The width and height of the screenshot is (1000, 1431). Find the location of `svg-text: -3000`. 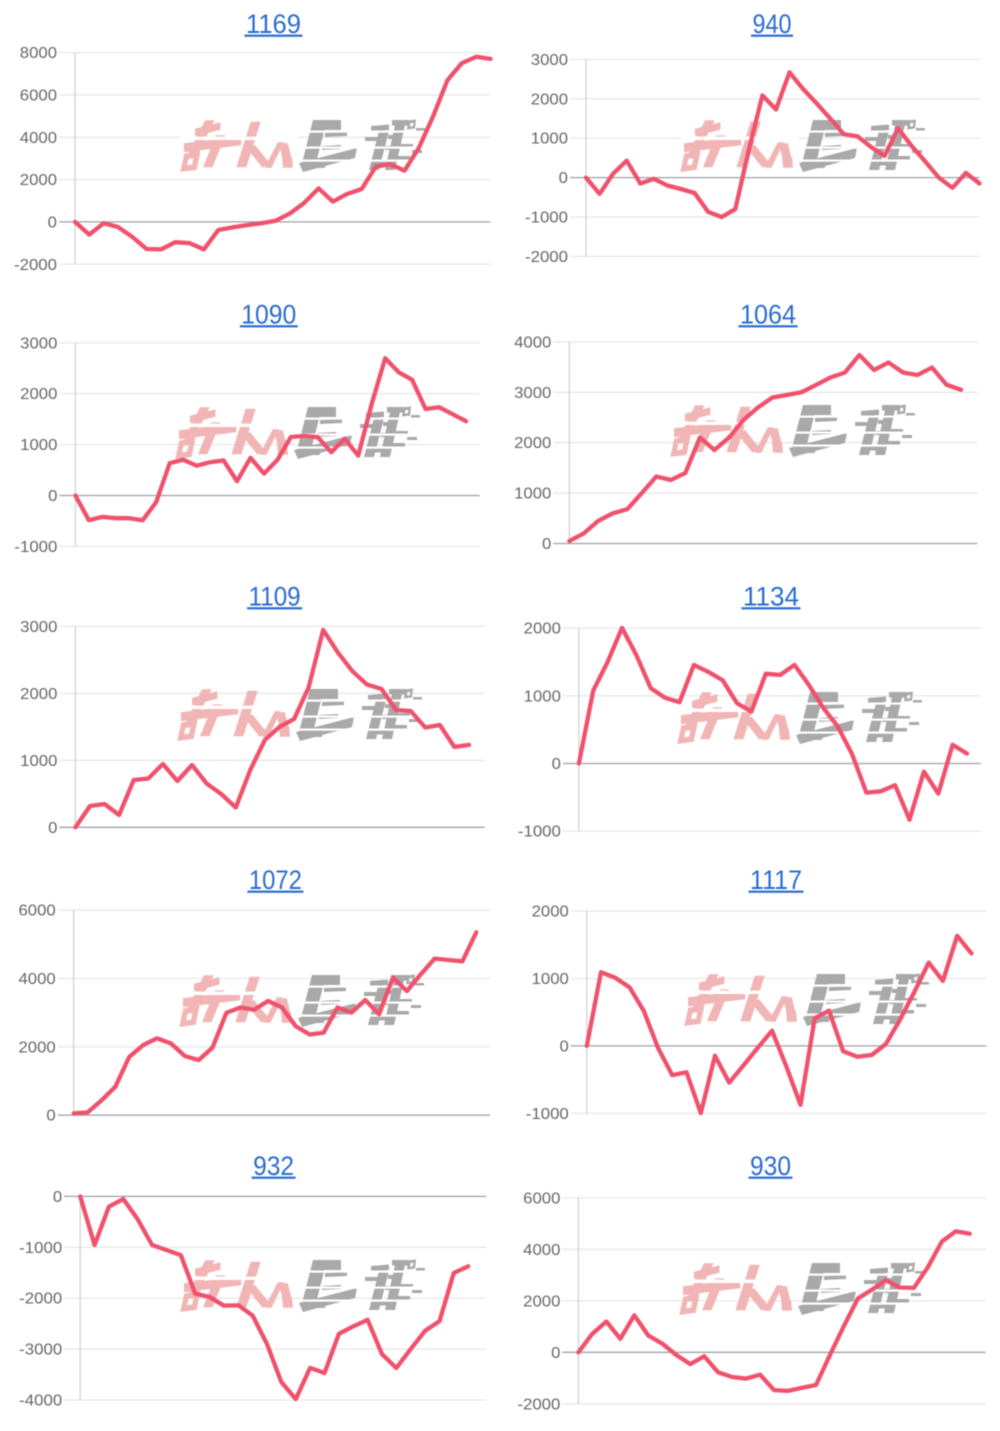

svg-text: -3000 is located at coordinates (40, 1350).